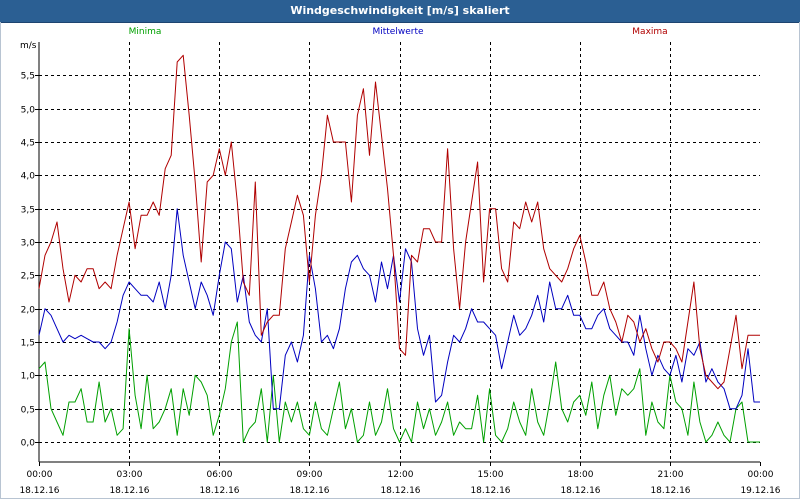 The height and width of the screenshot is (500, 800). Describe the element at coordinates (397, 32) in the screenshot. I see `legend-mittelwerte: Mittelwerte` at that location.